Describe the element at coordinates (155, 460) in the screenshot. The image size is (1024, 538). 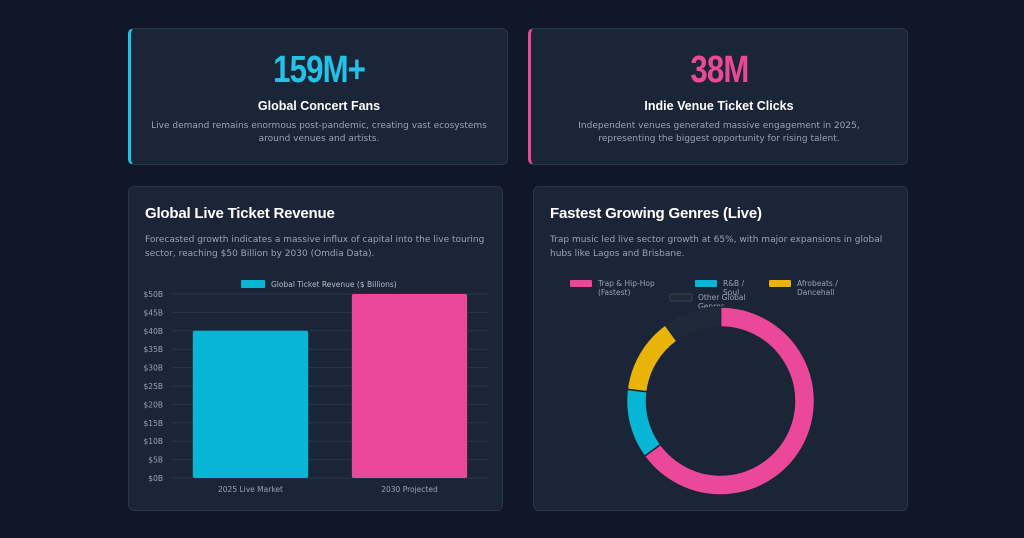
I see `y-tick-label: $5B` at that location.